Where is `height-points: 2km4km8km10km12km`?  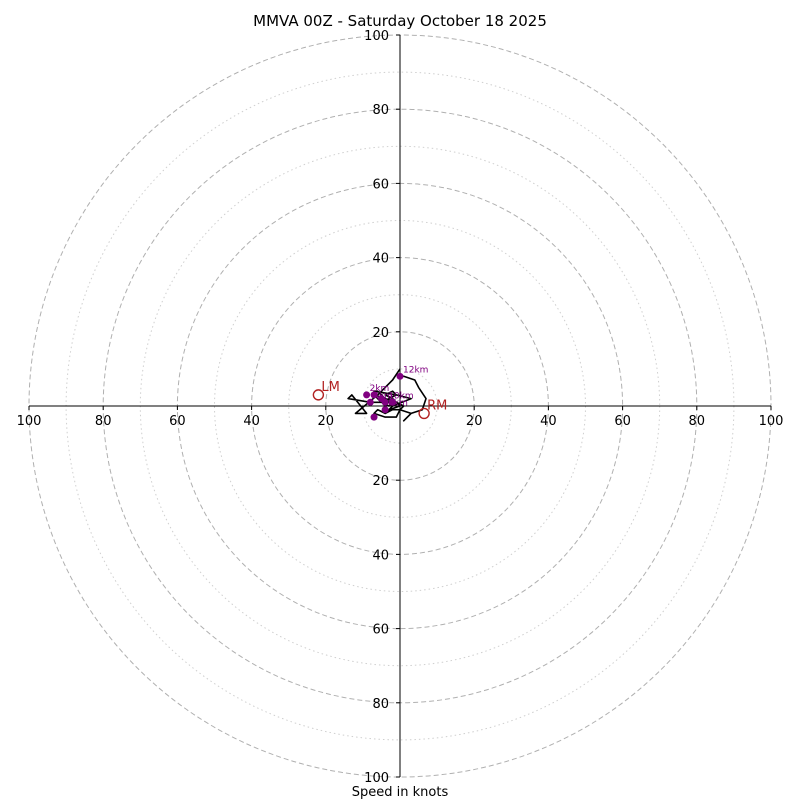
height-points: 2km4km8km10km12km is located at coordinates (395, 393).